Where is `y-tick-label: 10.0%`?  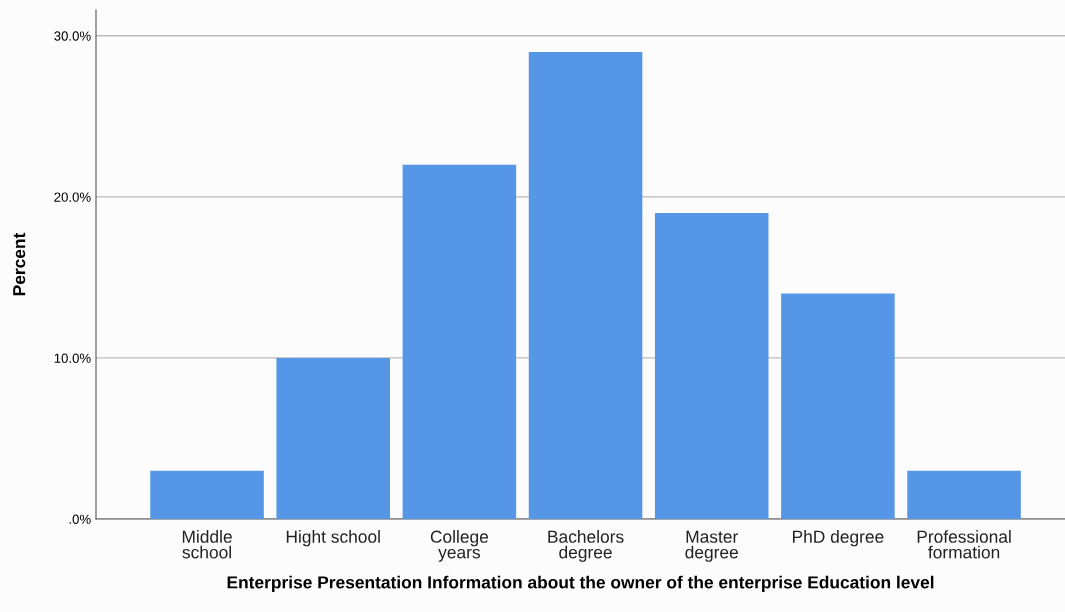
y-tick-label: 10.0% is located at coordinates (72, 358).